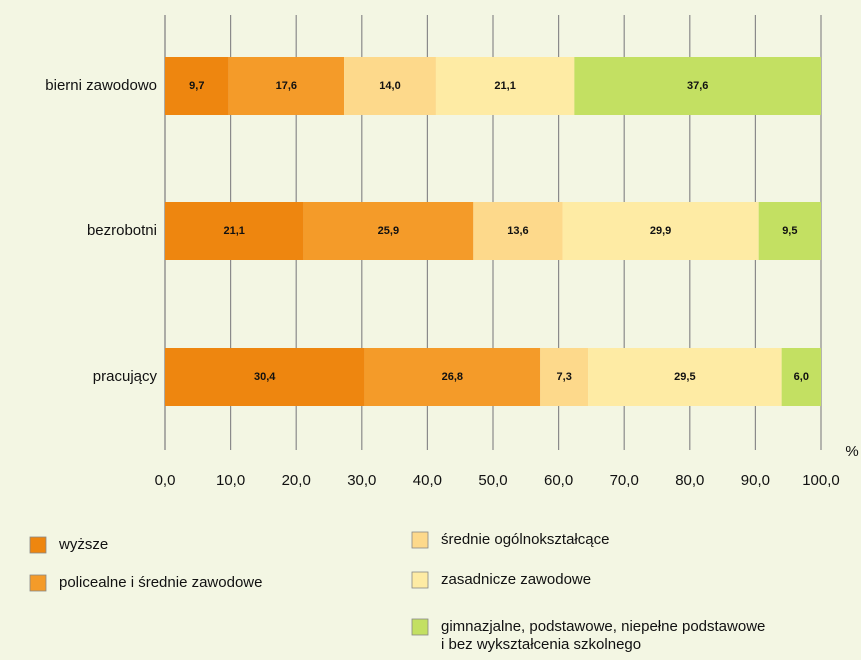 The height and width of the screenshot is (660, 861). What do you see at coordinates (296, 480) in the screenshot?
I see `x-tick-label: 20,0` at bounding box center [296, 480].